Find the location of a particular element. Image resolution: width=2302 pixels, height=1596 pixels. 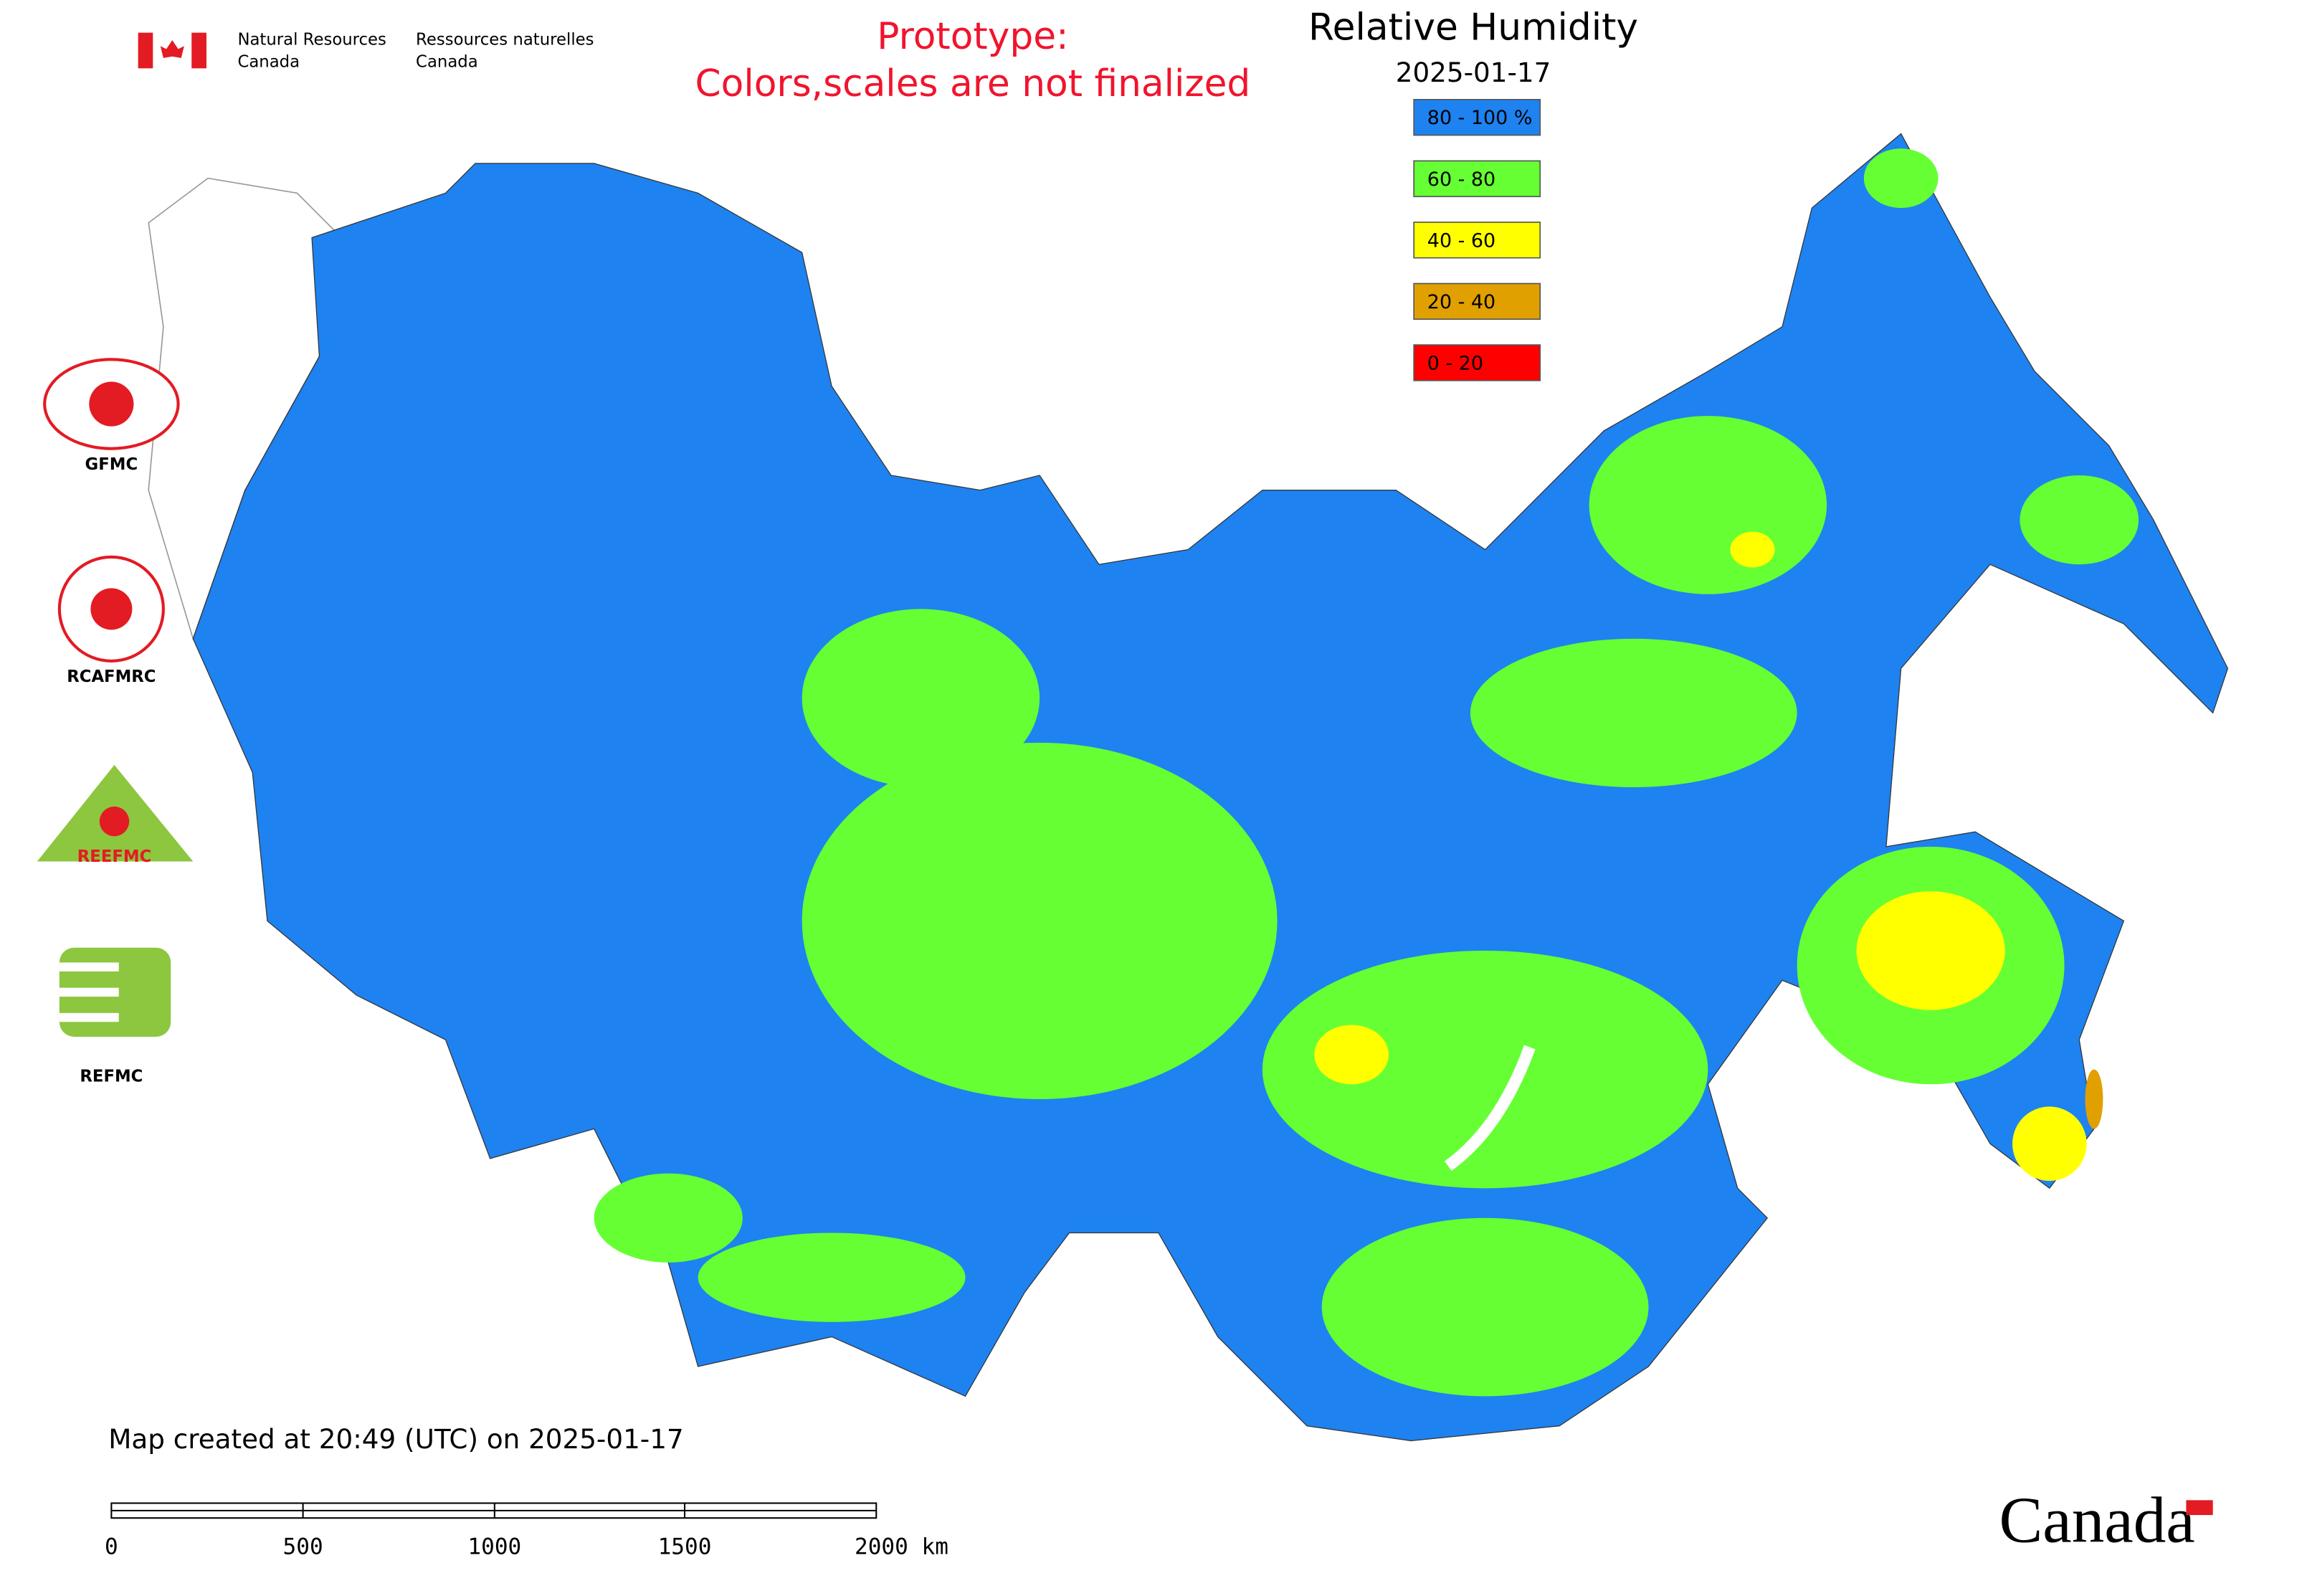

scale-bar is located at coordinates (494, 1510).